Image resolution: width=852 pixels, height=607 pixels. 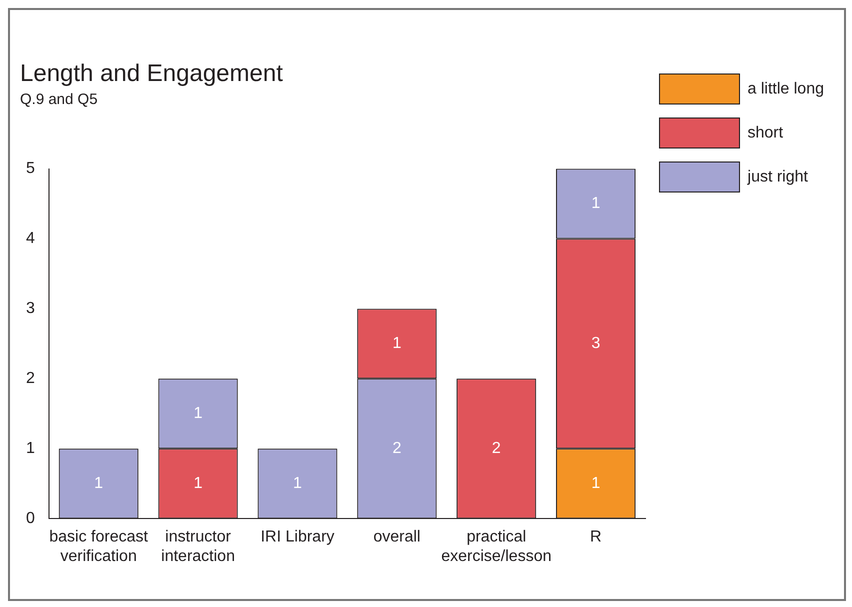 What do you see at coordinates (596, 537) in the screenshot?
I see `x-tick-label: R` at bounding box center [596, 537].